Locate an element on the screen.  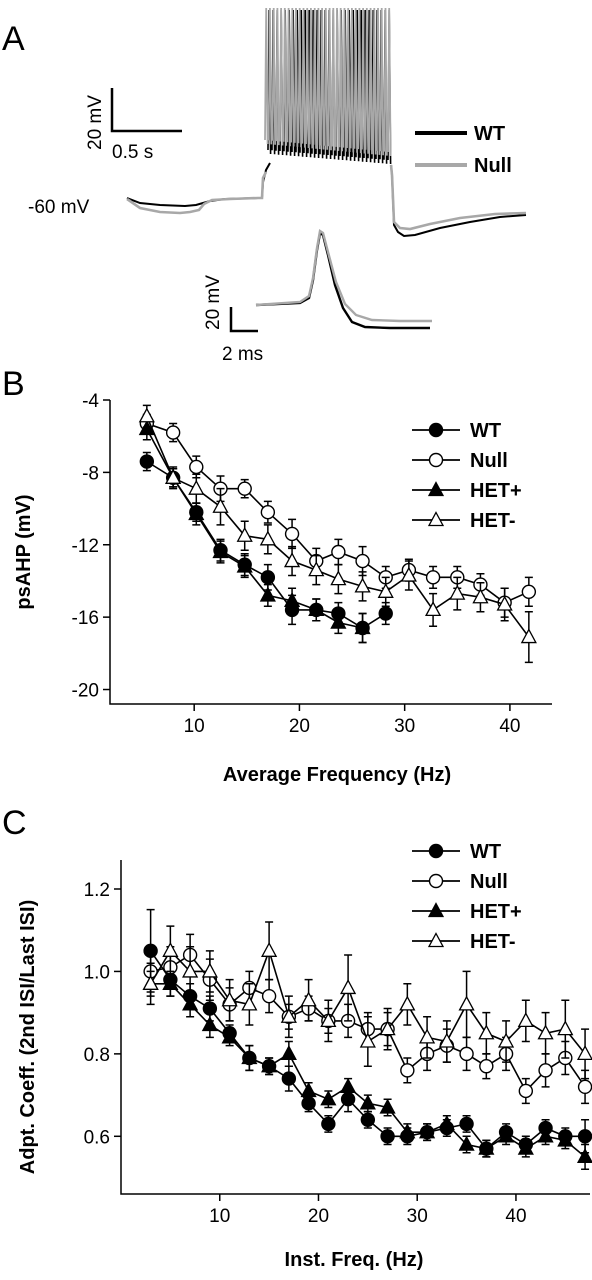
panel-c-y-axis-title: Adpt. Coeff. (2nd ISI/Last ISI) is located at coordinates (28, 1037).